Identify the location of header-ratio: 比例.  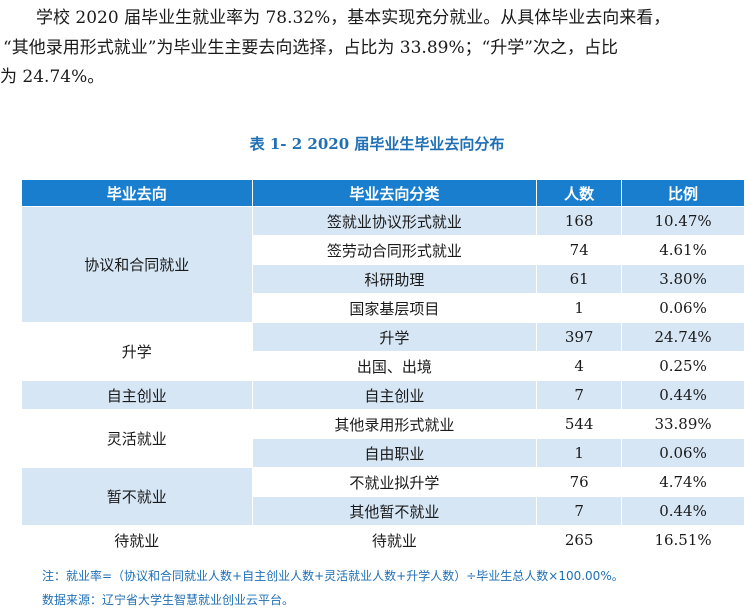
(683, 193).